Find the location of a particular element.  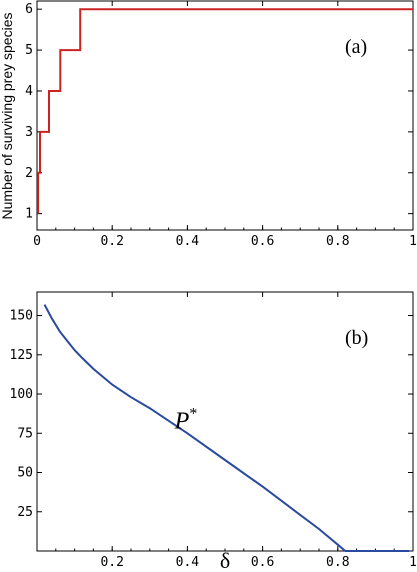

y-tick-label: 100 is located at coordinates (21, 394).